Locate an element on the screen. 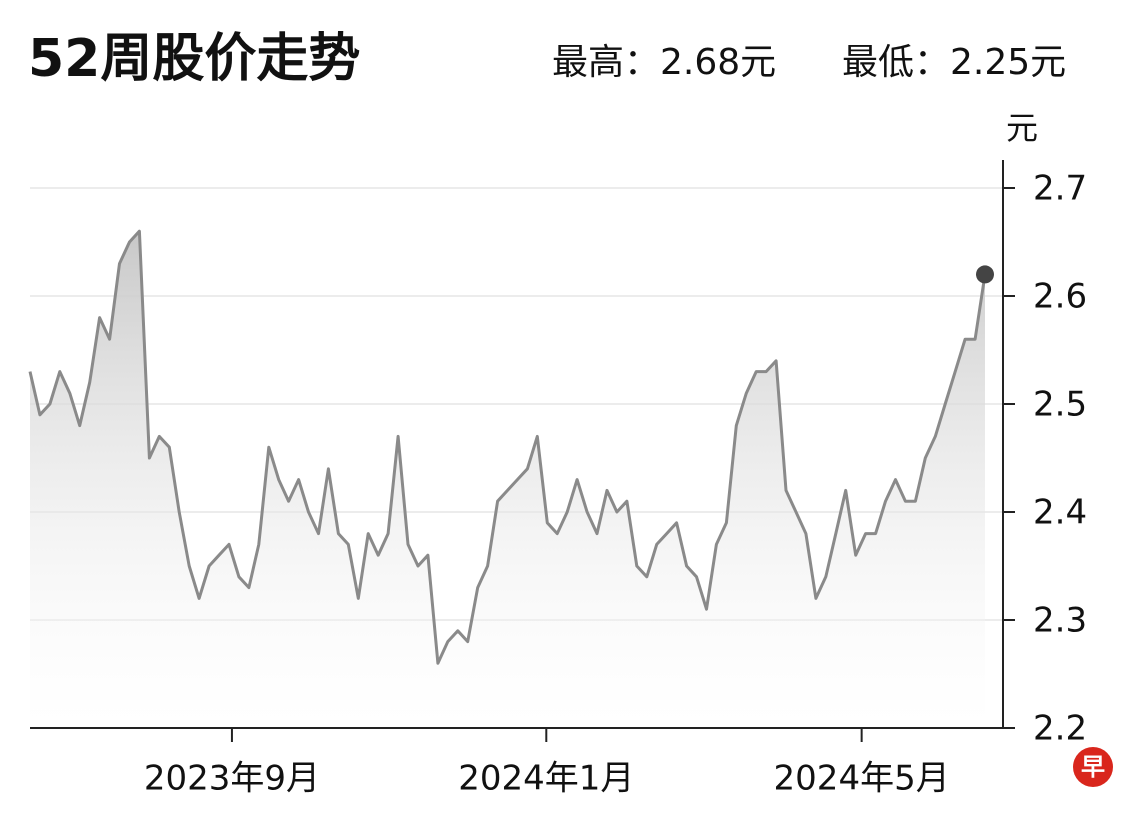 The height and width of the screenshot is (817, 1140). logo: 早 is located at coordinates (1093, 767).